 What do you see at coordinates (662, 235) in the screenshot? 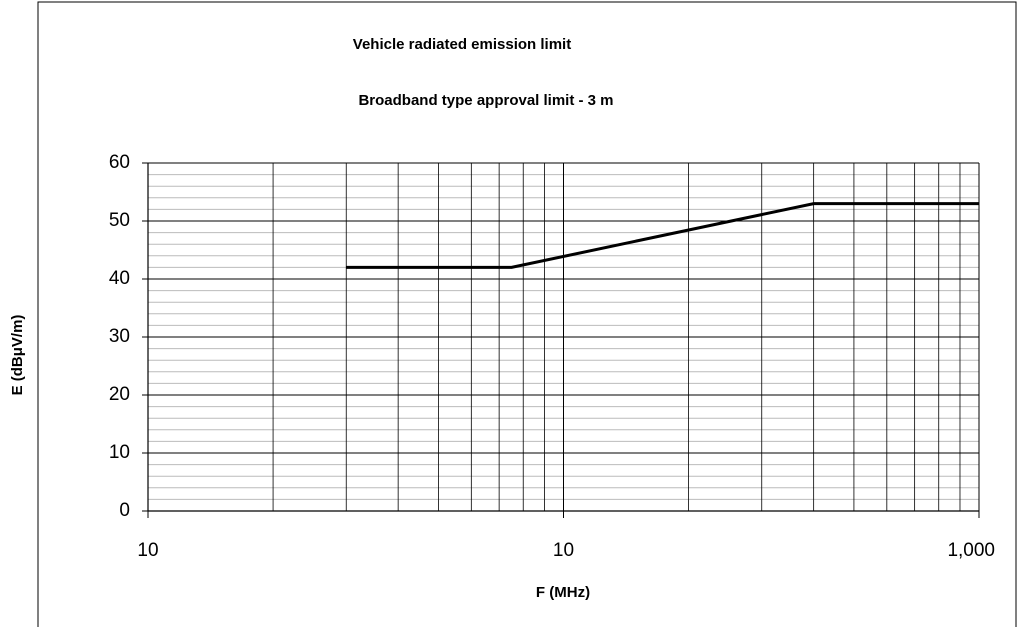
I see `data-line` at bounding box center [662, 235].